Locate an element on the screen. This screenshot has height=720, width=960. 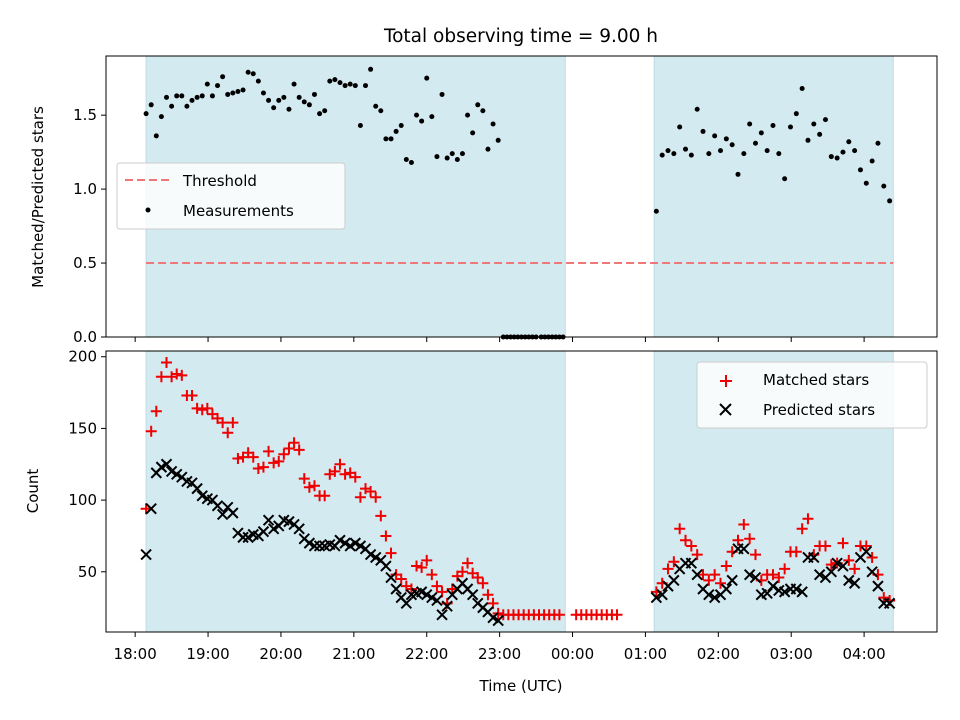
x-tick-label: 03:00 is located at coordinates (791, 654).